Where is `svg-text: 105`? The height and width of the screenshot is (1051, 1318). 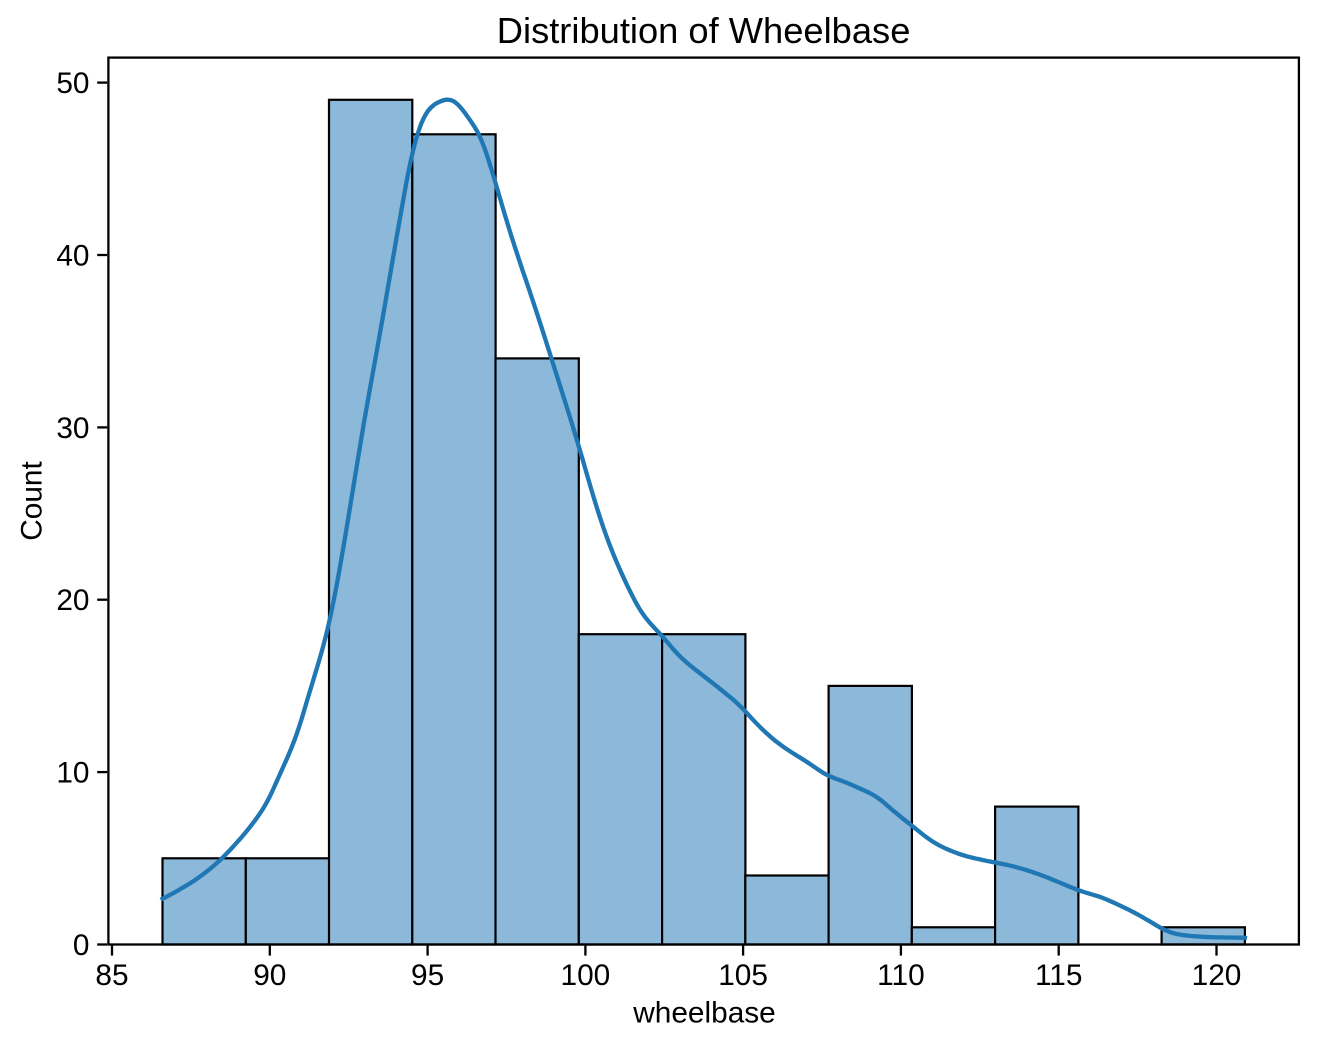 svg-text: 105 is located at coordinates (743, 975).